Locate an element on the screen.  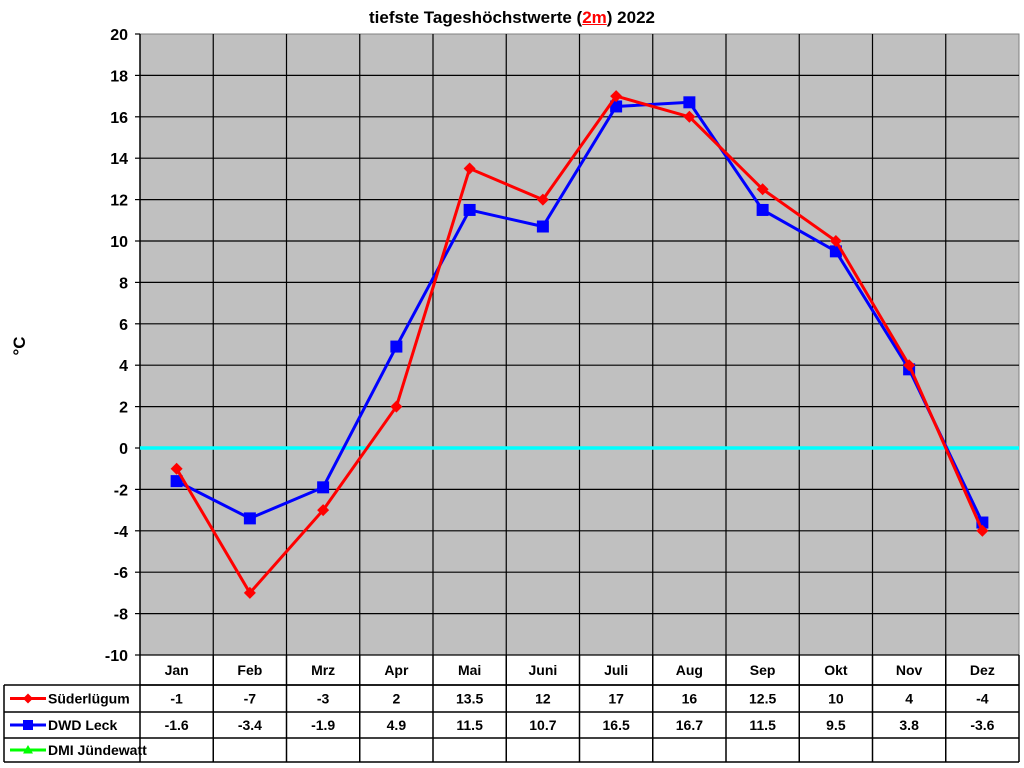
y-tick-label: 14 is located at coordinates (119, 159).